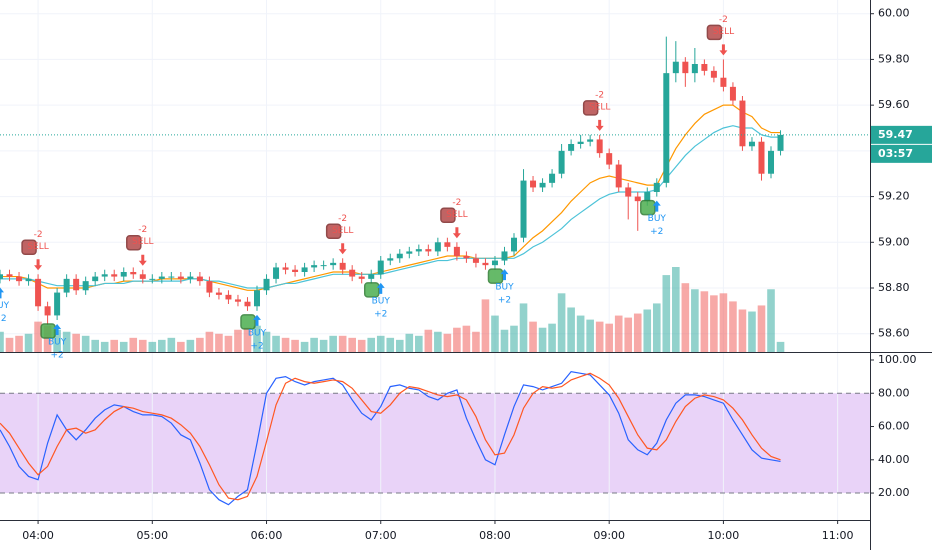 The height and width of the screenshot is (550, 932). What do you see at coordinates (894, 104) in the screenshot?
I see `y-tick-label: 59.60` at bounding box center [894, 104].